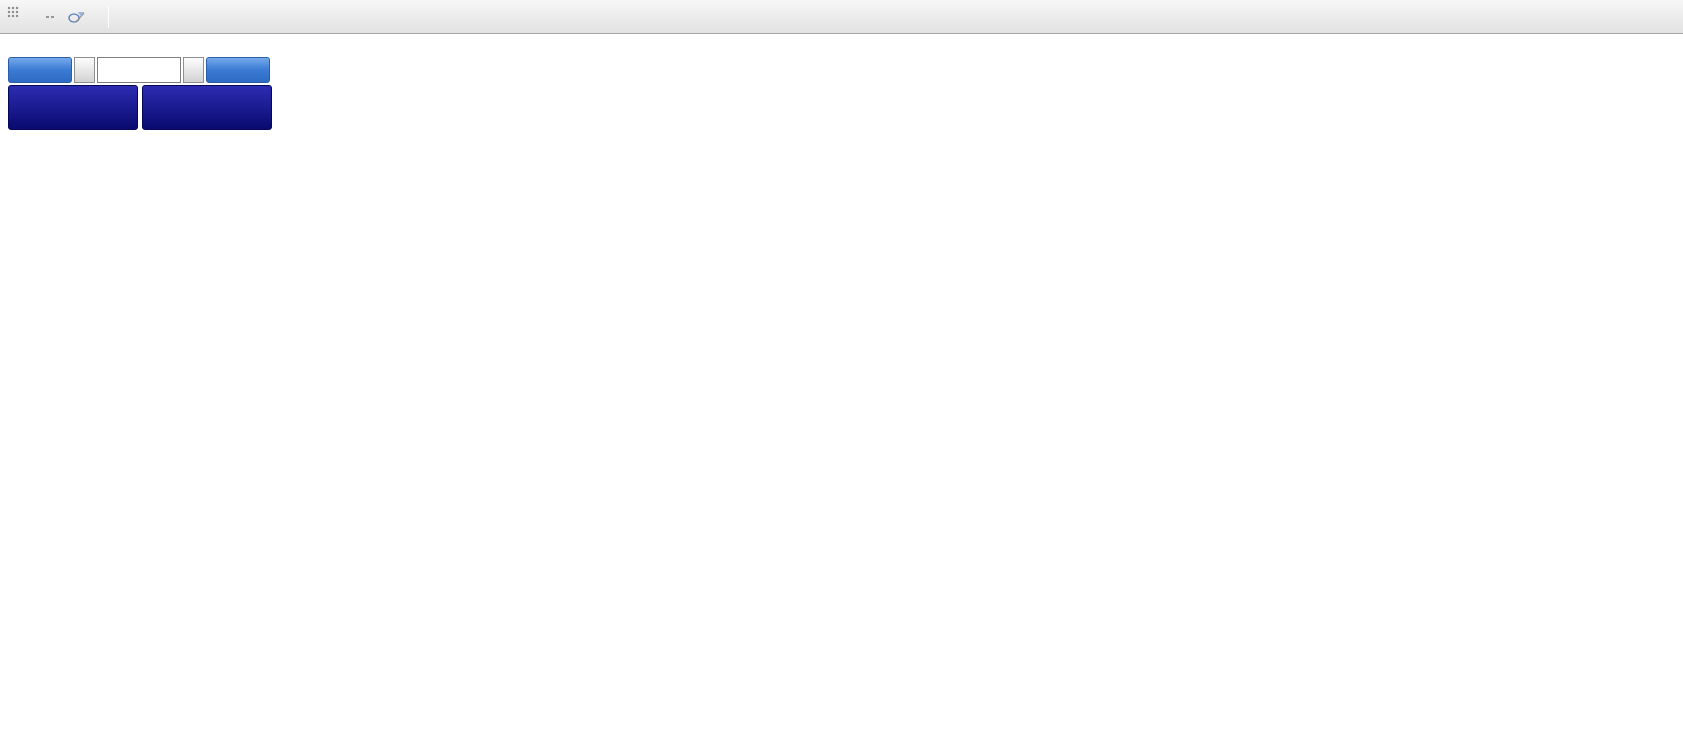 This screenshot has height=732, width=1683. What do you see at coordinates (841, 17) in the screenshot?
I see `top-toolbar` at bounding box center [841, 17].